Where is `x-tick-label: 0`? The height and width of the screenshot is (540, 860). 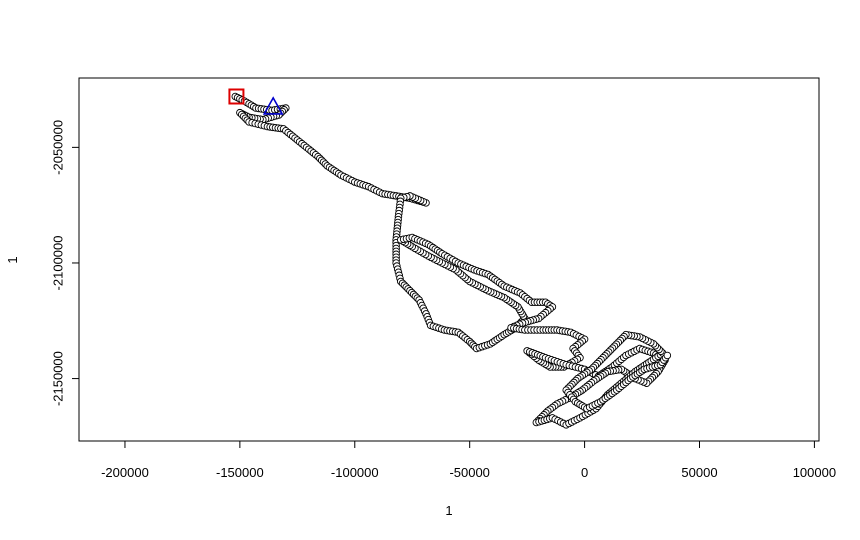 x-tick-label: 0 is located at coordinates (584, 472).